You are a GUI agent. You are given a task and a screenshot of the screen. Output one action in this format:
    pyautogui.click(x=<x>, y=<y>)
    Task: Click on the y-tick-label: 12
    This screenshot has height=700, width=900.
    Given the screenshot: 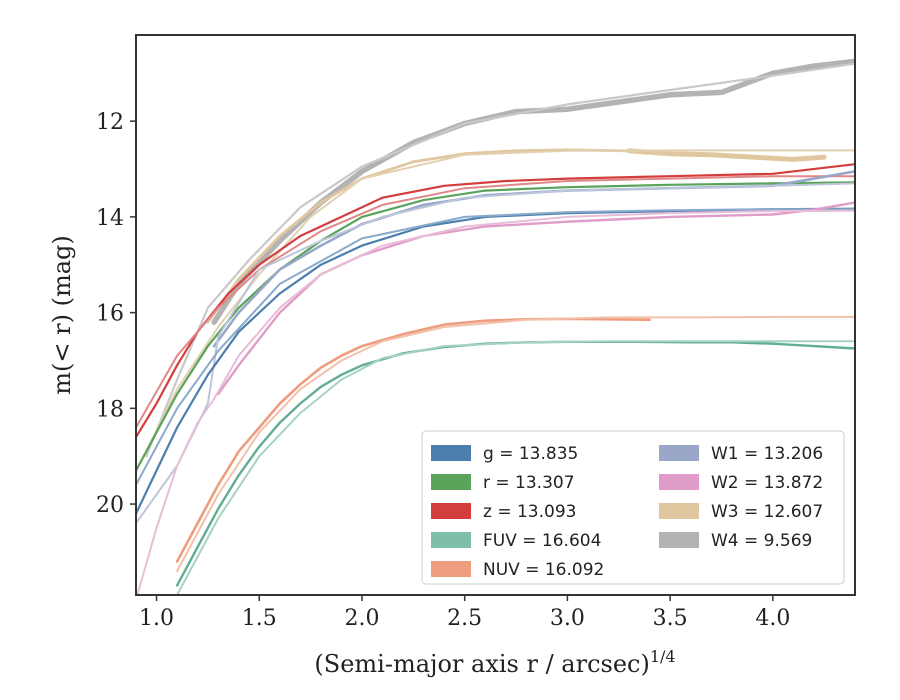 What is the action you would take?
    pyautogui.click(x=110, y=122)
    